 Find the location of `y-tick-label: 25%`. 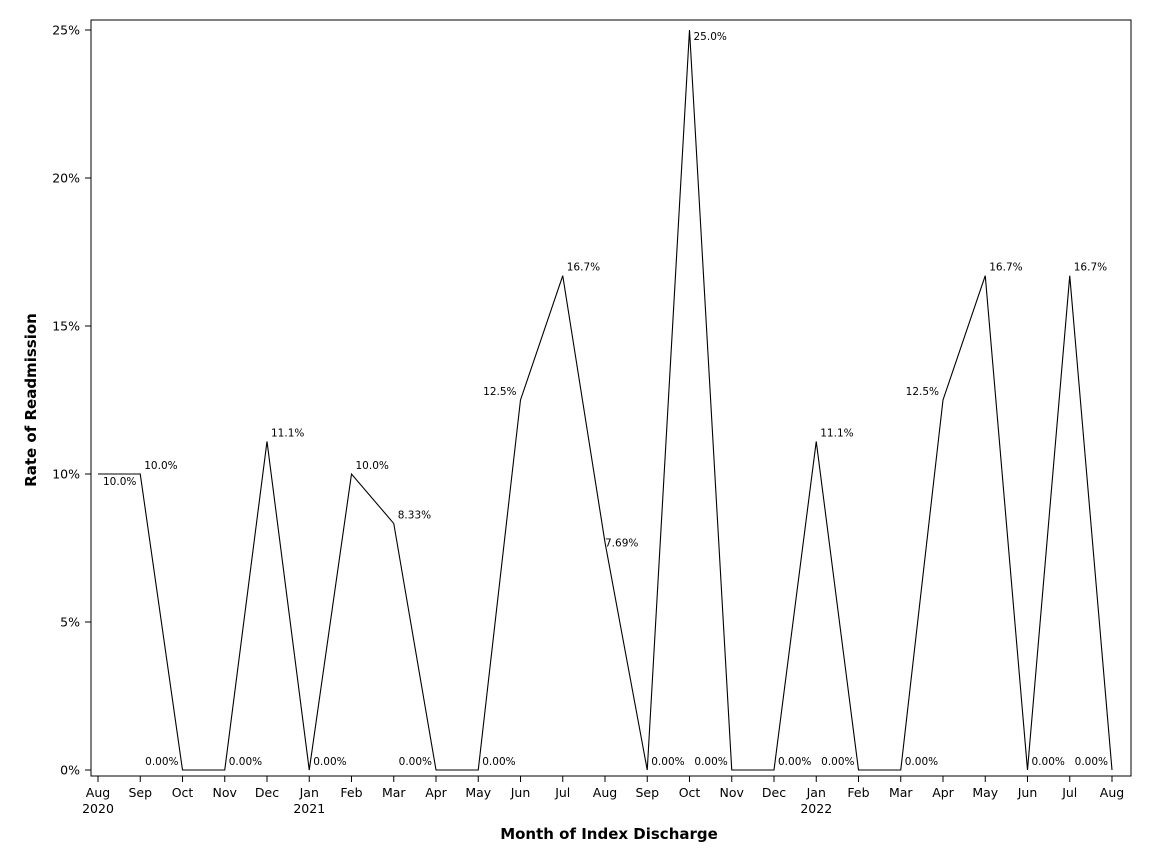

y-tick-label: 25% is located at coordinates (66, 30).